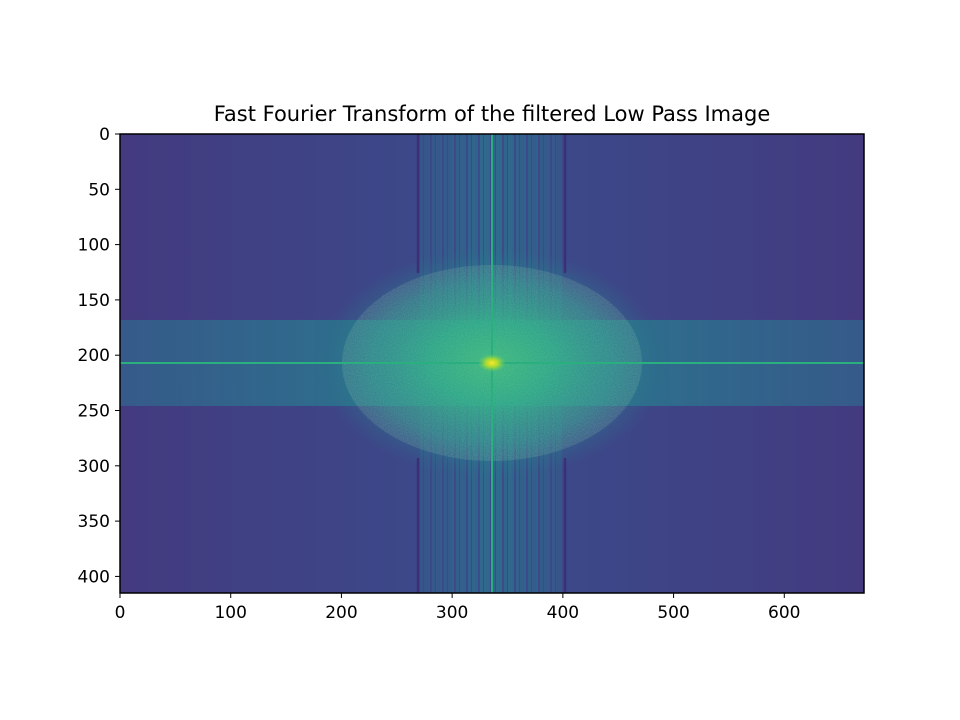 This screenshot has height=720, width=960. I want to click on y-tick-label: 200, so click(94, 356).